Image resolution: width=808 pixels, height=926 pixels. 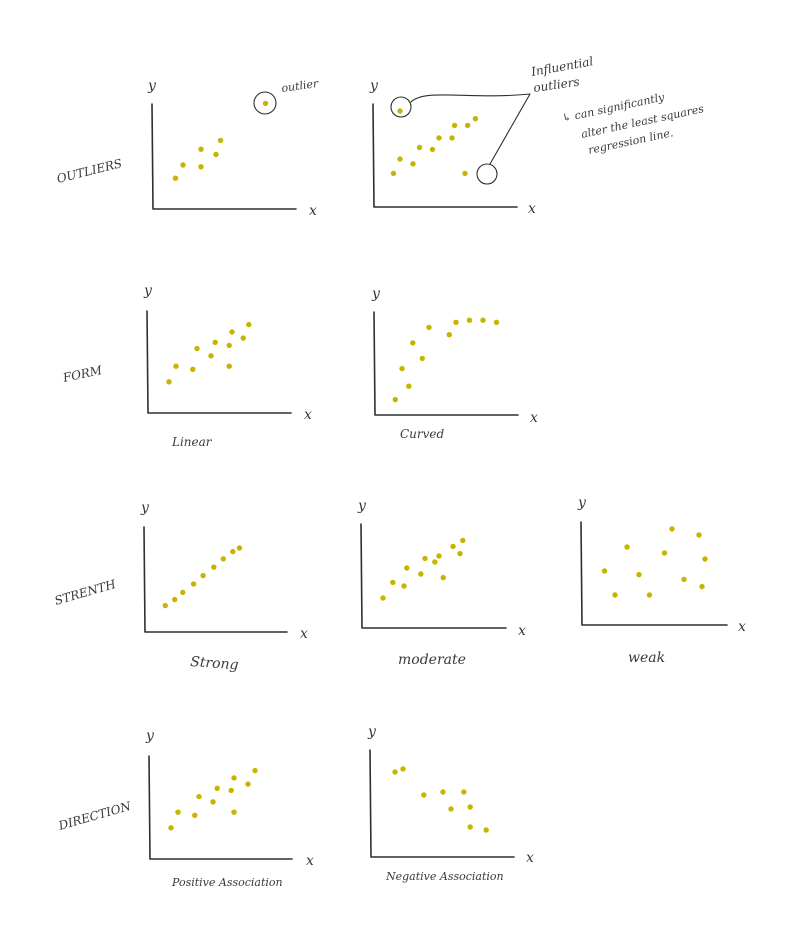 What do you see at coordinates (487, 174) in the screenshot?
I see `influential-circle-right` at bounding box center [487, 174].